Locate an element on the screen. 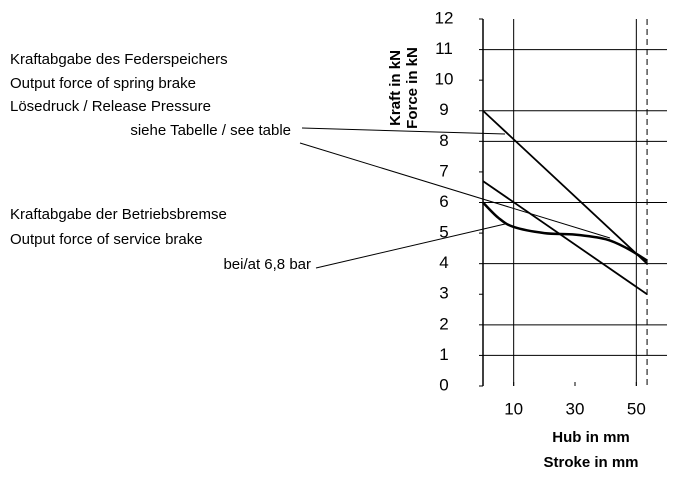  annotation: Output force of spring brake is located at coordinates (103, 83).